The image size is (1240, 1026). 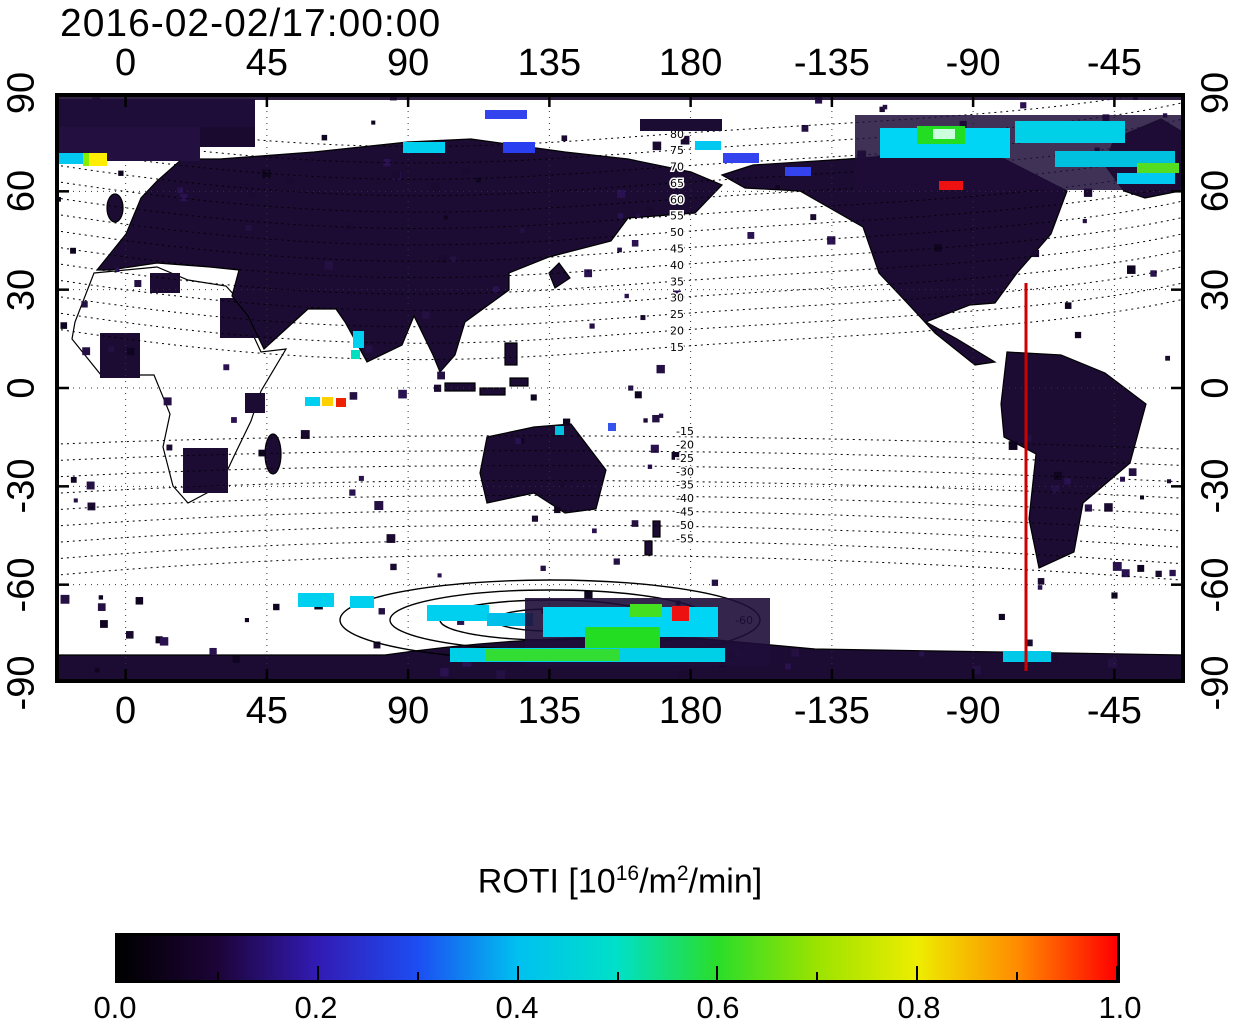 I want to click on maglat-contour-label: -50, so click(x=685, y=525).